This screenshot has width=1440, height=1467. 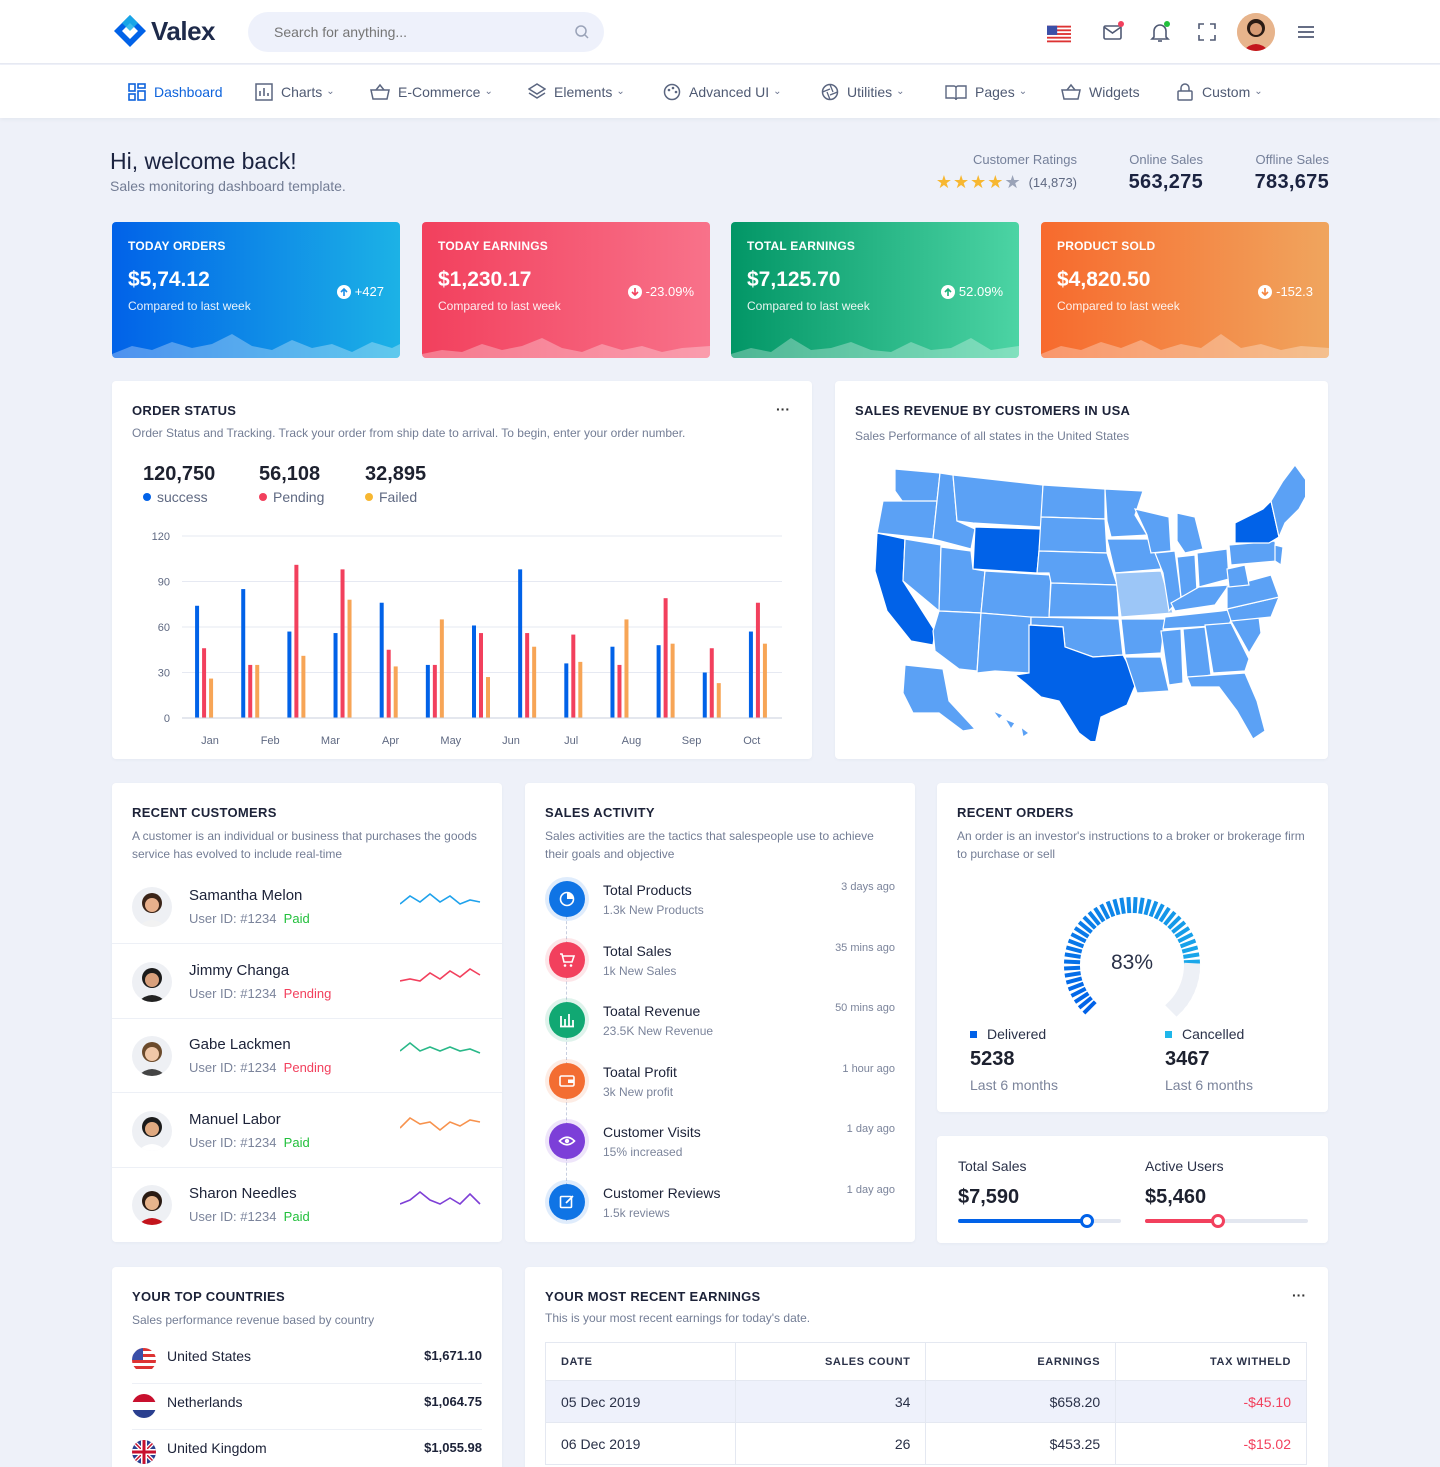 What do you see at coordinates (307, 1205) in the screenshot?
I see `customer-row: Sharon Needles User ID: #1234 Paid` at bounding box center [307, 1205].